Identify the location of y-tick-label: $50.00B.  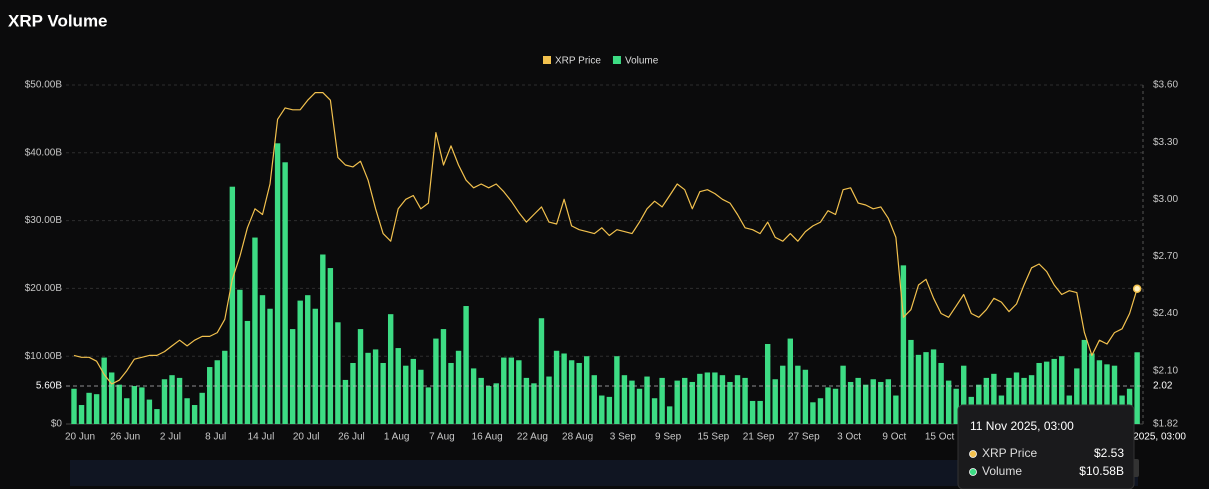
(44, 85).